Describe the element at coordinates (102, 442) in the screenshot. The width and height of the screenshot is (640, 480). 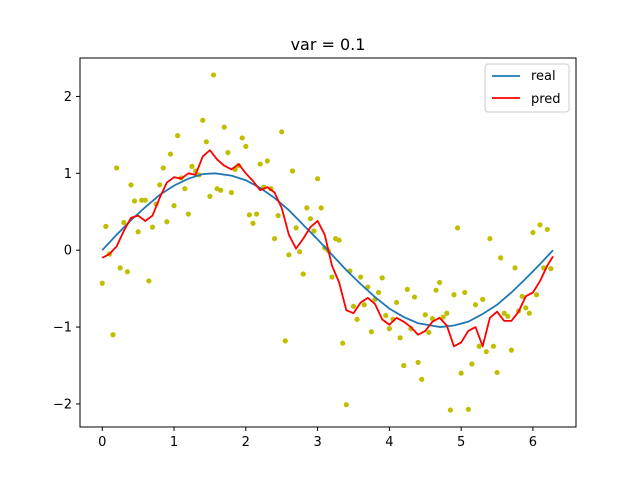
I see `x-tick-label: 0` at that location.